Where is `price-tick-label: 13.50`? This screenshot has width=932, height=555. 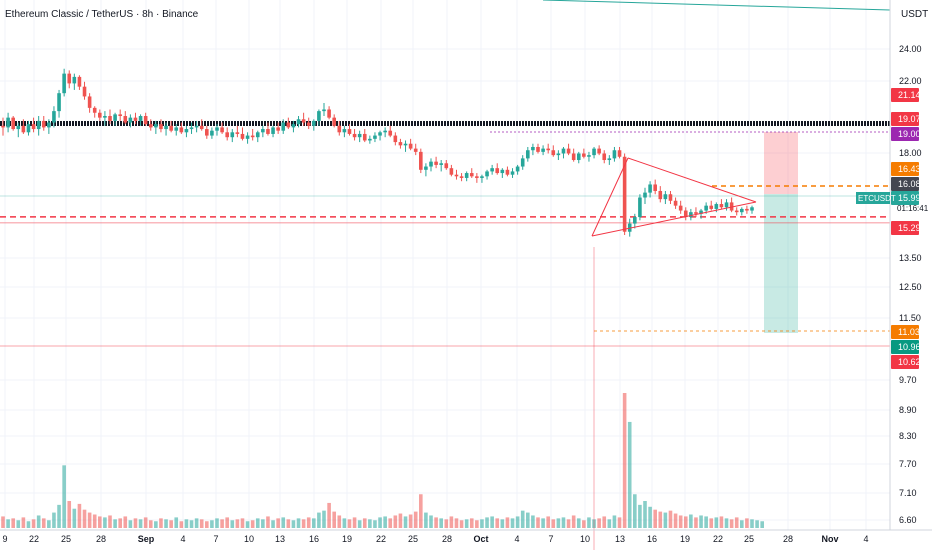
price-tick-label: 13.50 is located at coordinates (910, 258).